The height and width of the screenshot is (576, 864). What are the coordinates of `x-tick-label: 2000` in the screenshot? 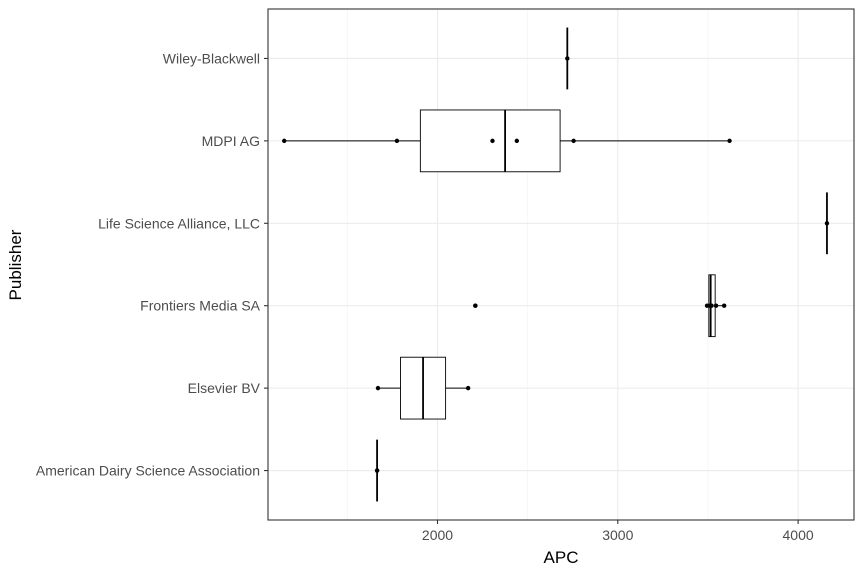 It's located at (437, 535).